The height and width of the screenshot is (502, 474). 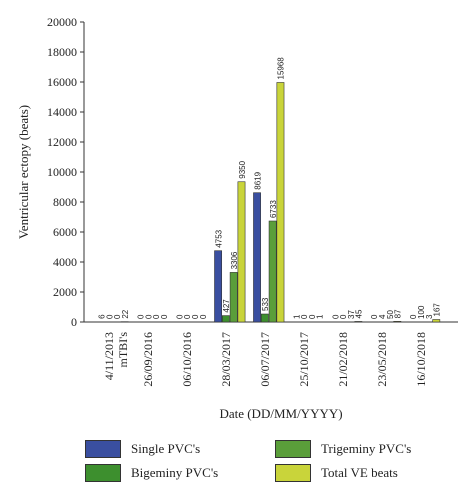 I want to click on y-tick-label: 10000, so click(x=62, y=172).